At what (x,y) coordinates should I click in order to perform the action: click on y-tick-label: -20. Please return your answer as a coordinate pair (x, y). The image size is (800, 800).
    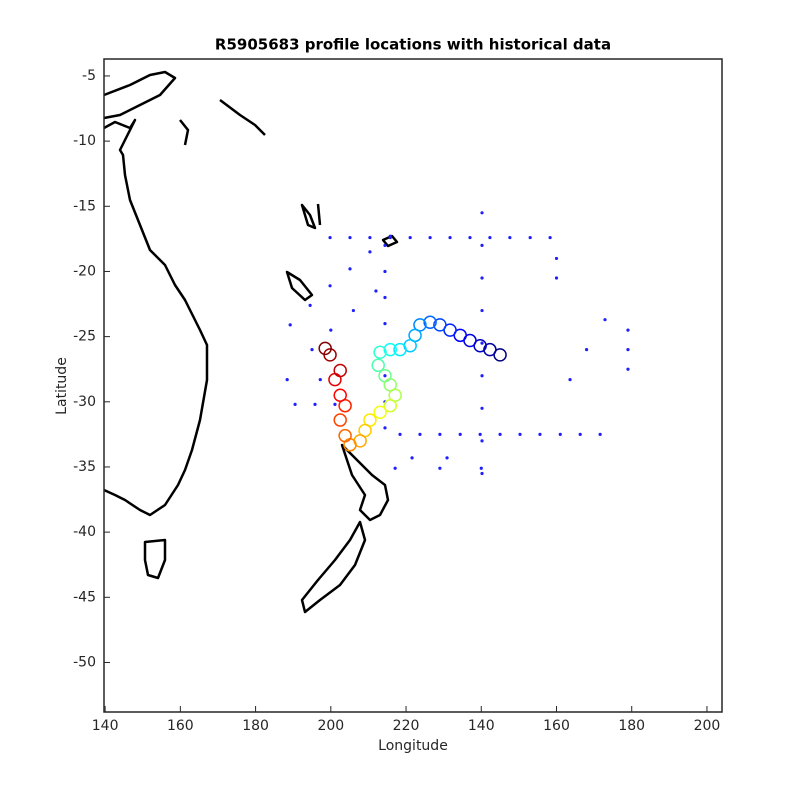
    Looking at the image, I should click on (84, 271).